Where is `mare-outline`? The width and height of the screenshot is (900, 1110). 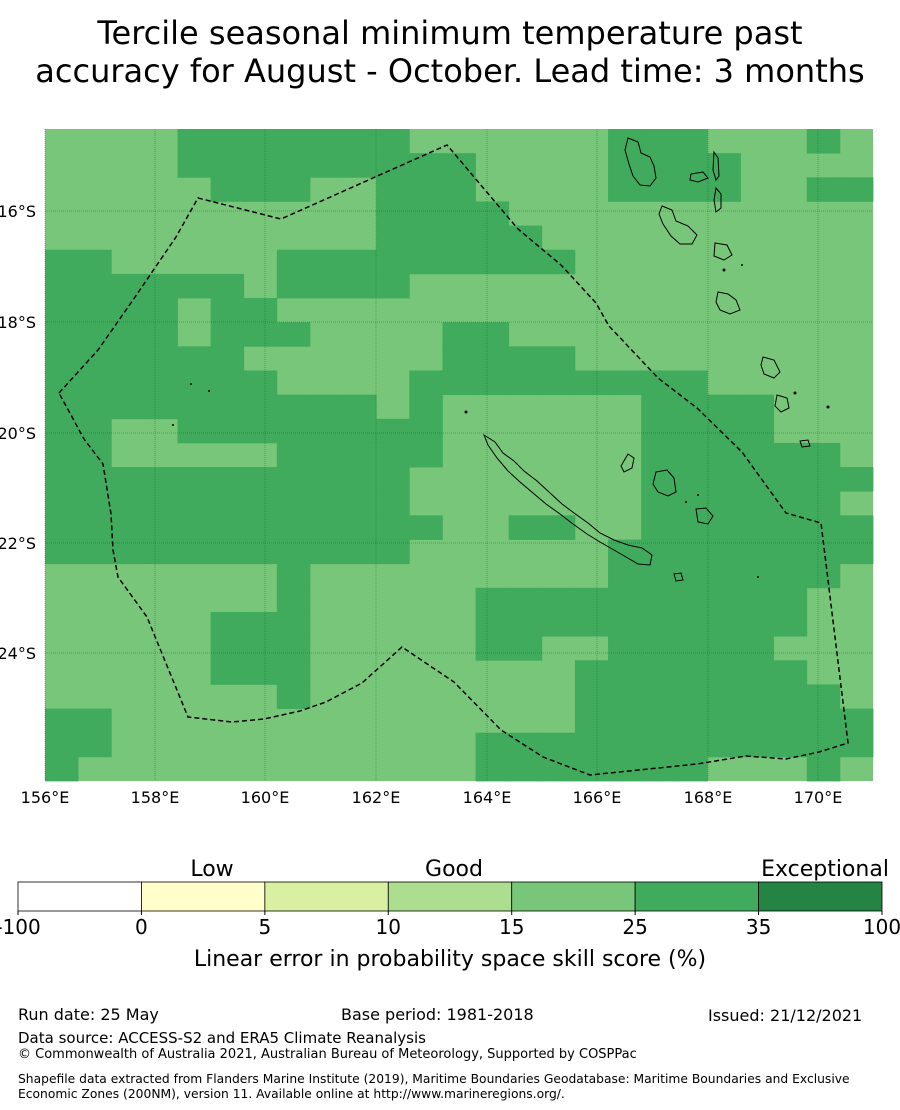 mare-outline is located at coordinates (704, 516).